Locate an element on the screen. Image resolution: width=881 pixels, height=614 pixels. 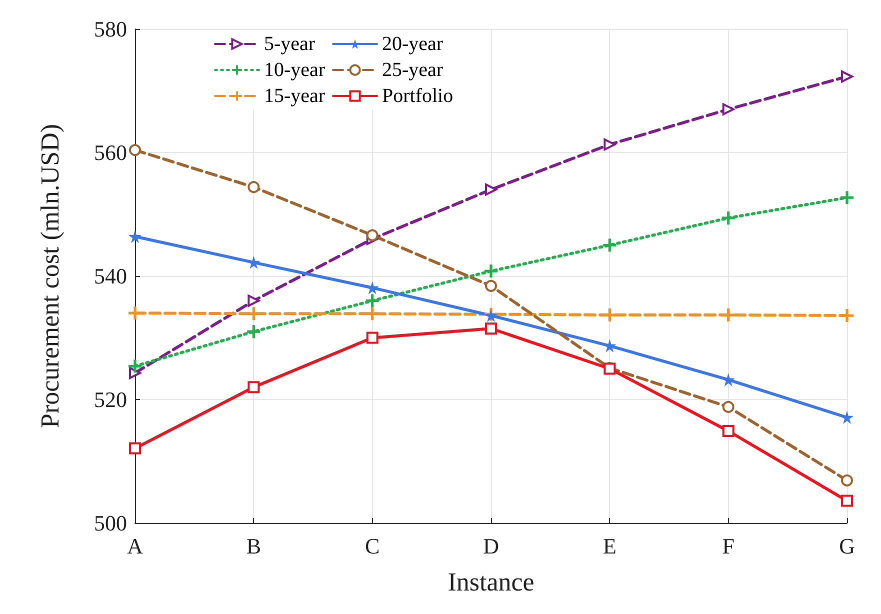
legend-label: 15-year is located at coordinates (295, 96).